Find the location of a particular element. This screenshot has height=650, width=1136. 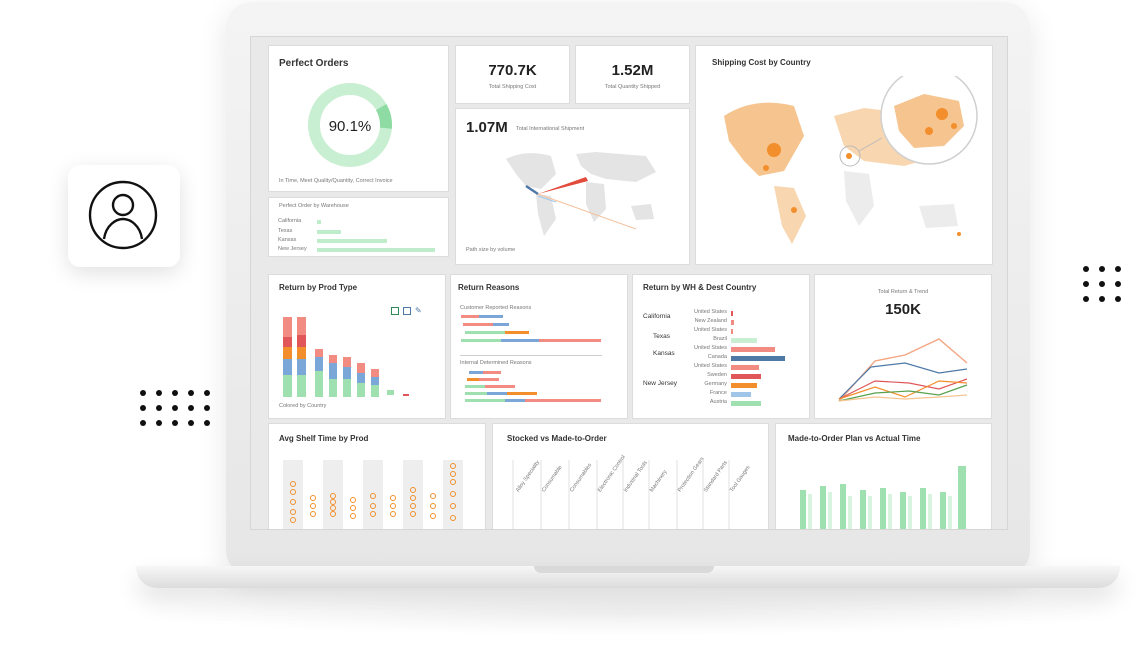

total-quantity-card: 1.52M Total Quantity Shipped is located at coordinates (632, 74).